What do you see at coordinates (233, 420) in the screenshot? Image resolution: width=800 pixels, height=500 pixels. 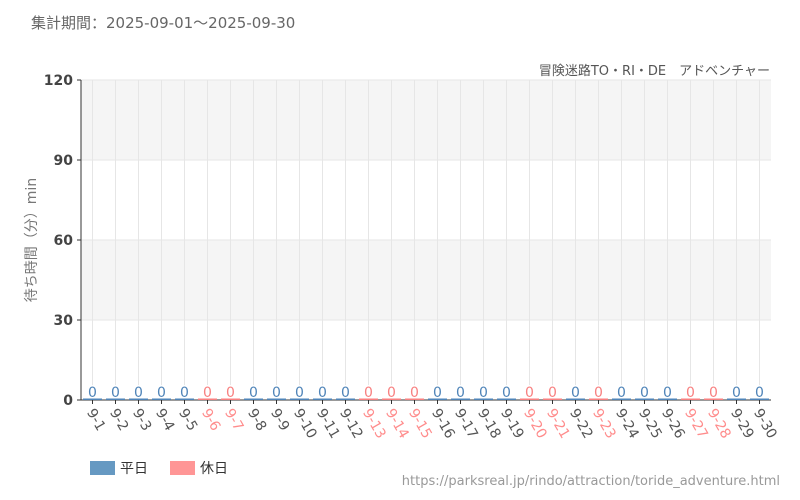 I see `x-tick-label: 9-7` at bounding box center [233, 420].